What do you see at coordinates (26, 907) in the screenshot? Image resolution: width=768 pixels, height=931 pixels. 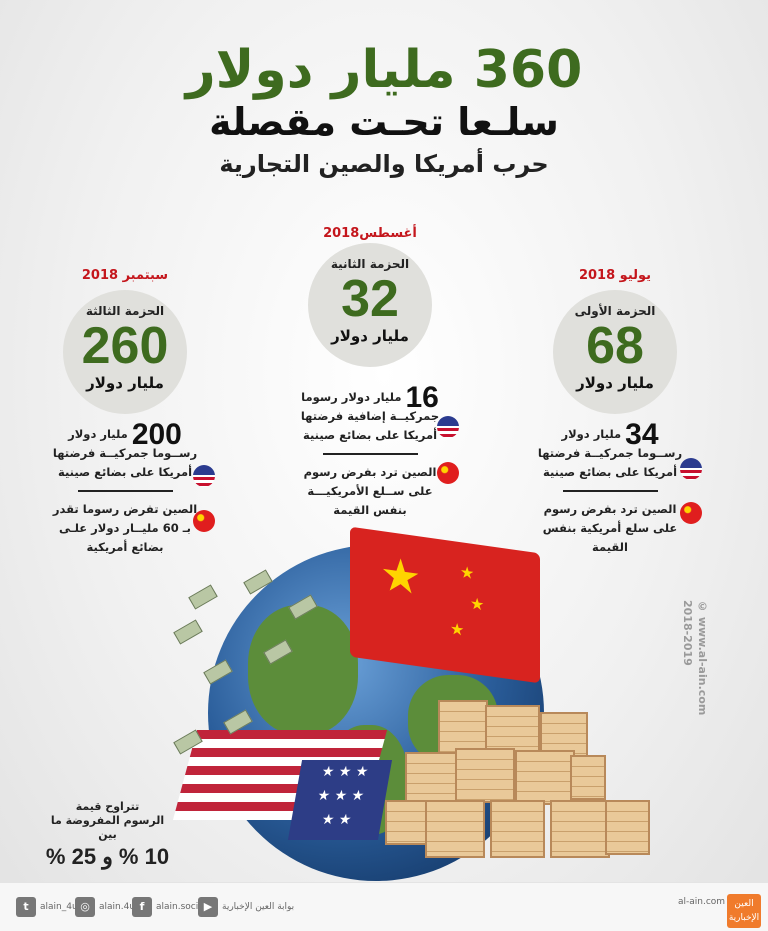 I see `twitter-icon: t` at bounding box center [26, 907].